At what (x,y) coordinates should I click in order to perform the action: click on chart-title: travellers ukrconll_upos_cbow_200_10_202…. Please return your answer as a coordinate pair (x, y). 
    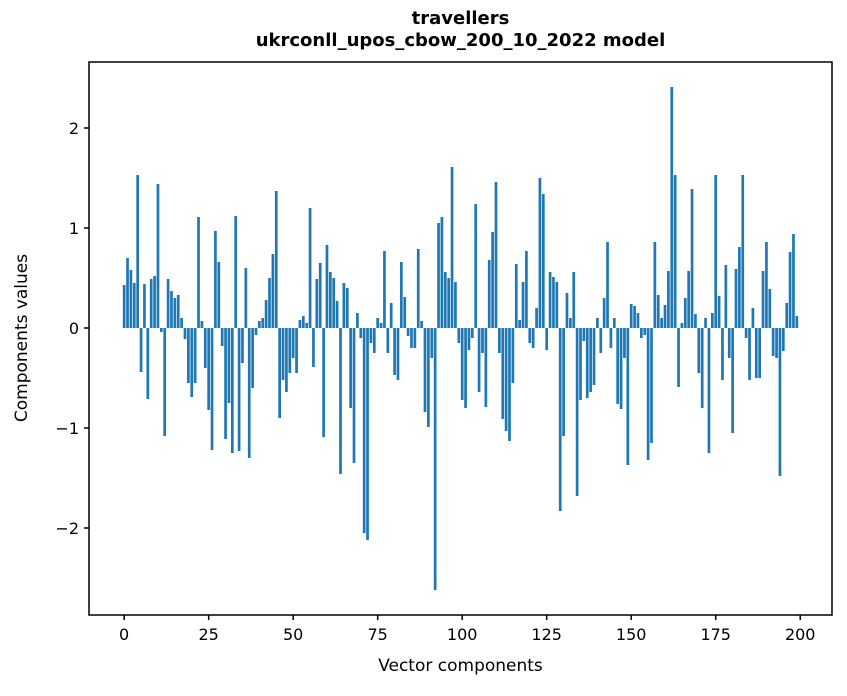
    Looking at the image, I should click on (460, 30).